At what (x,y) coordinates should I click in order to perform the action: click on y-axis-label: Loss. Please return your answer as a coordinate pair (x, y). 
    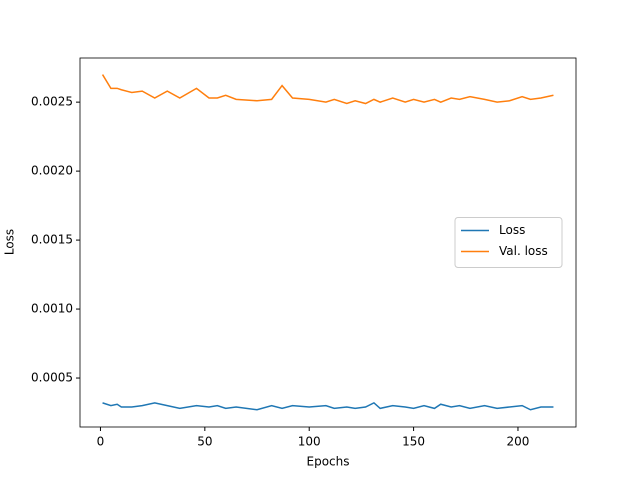
    Looking at the image, I should click on (10, 242).